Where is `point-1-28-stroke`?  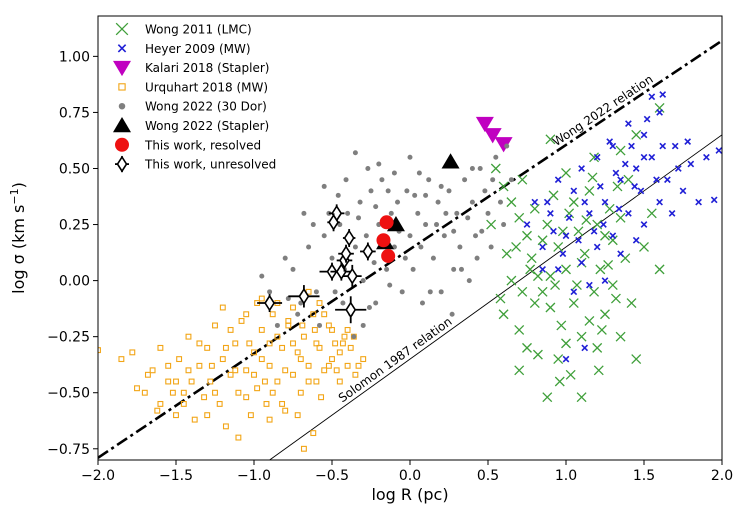 point-1-28-stroke is located at coordinates (612, 240).